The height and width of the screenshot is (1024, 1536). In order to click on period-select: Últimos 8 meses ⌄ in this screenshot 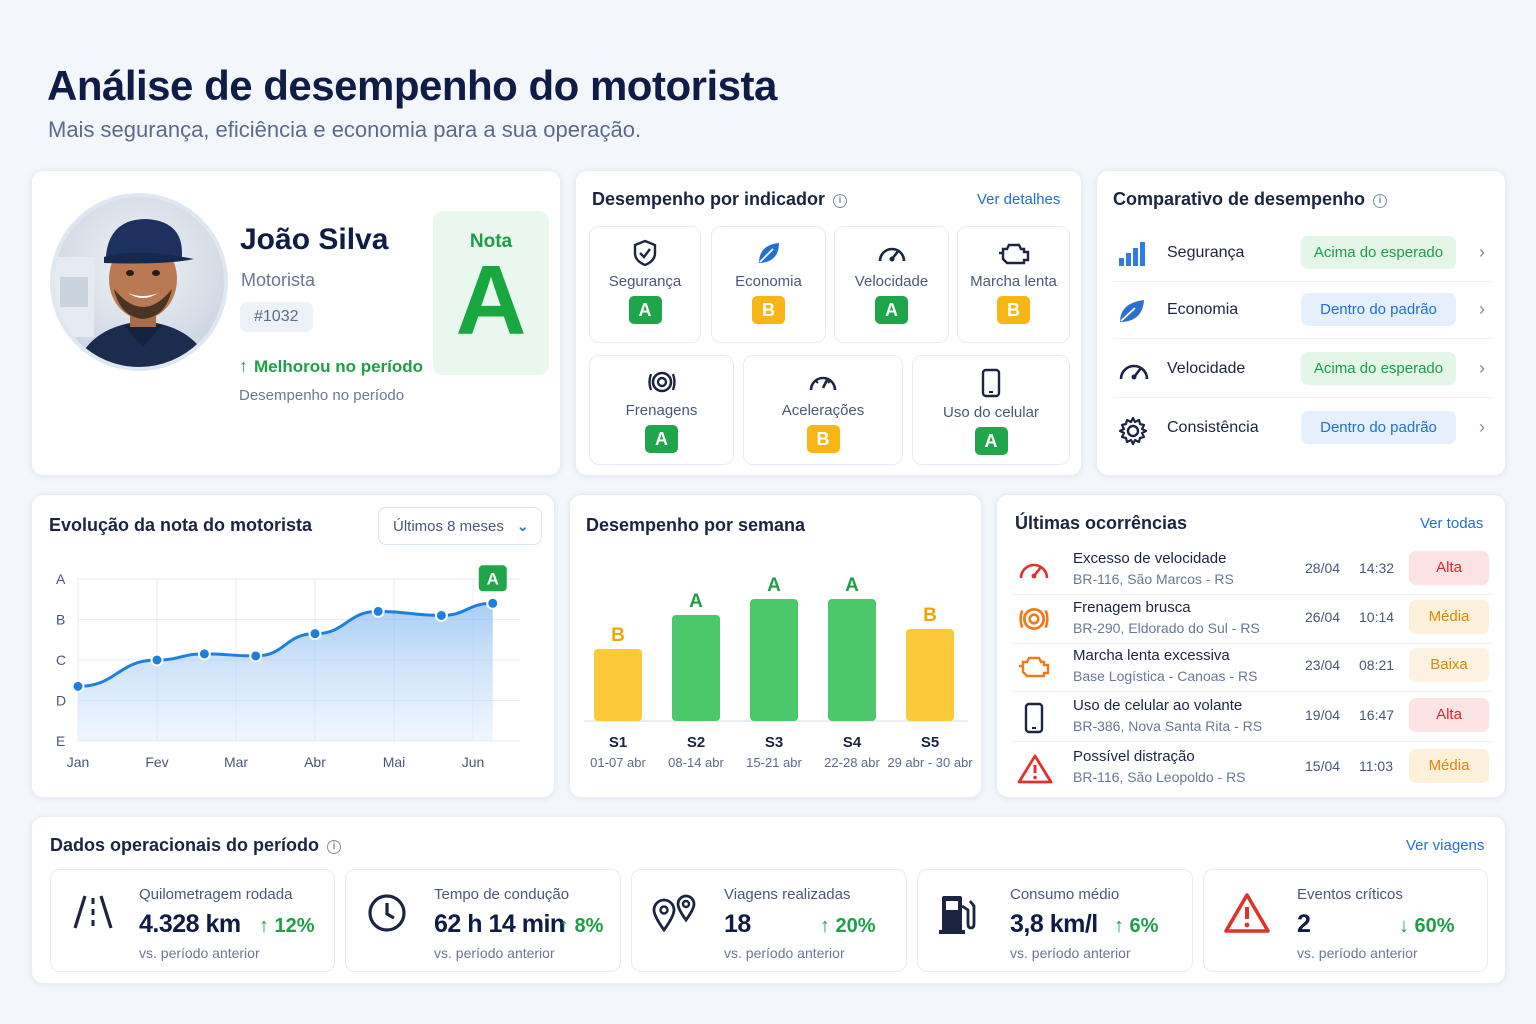, I will do `click(460, 526)`.